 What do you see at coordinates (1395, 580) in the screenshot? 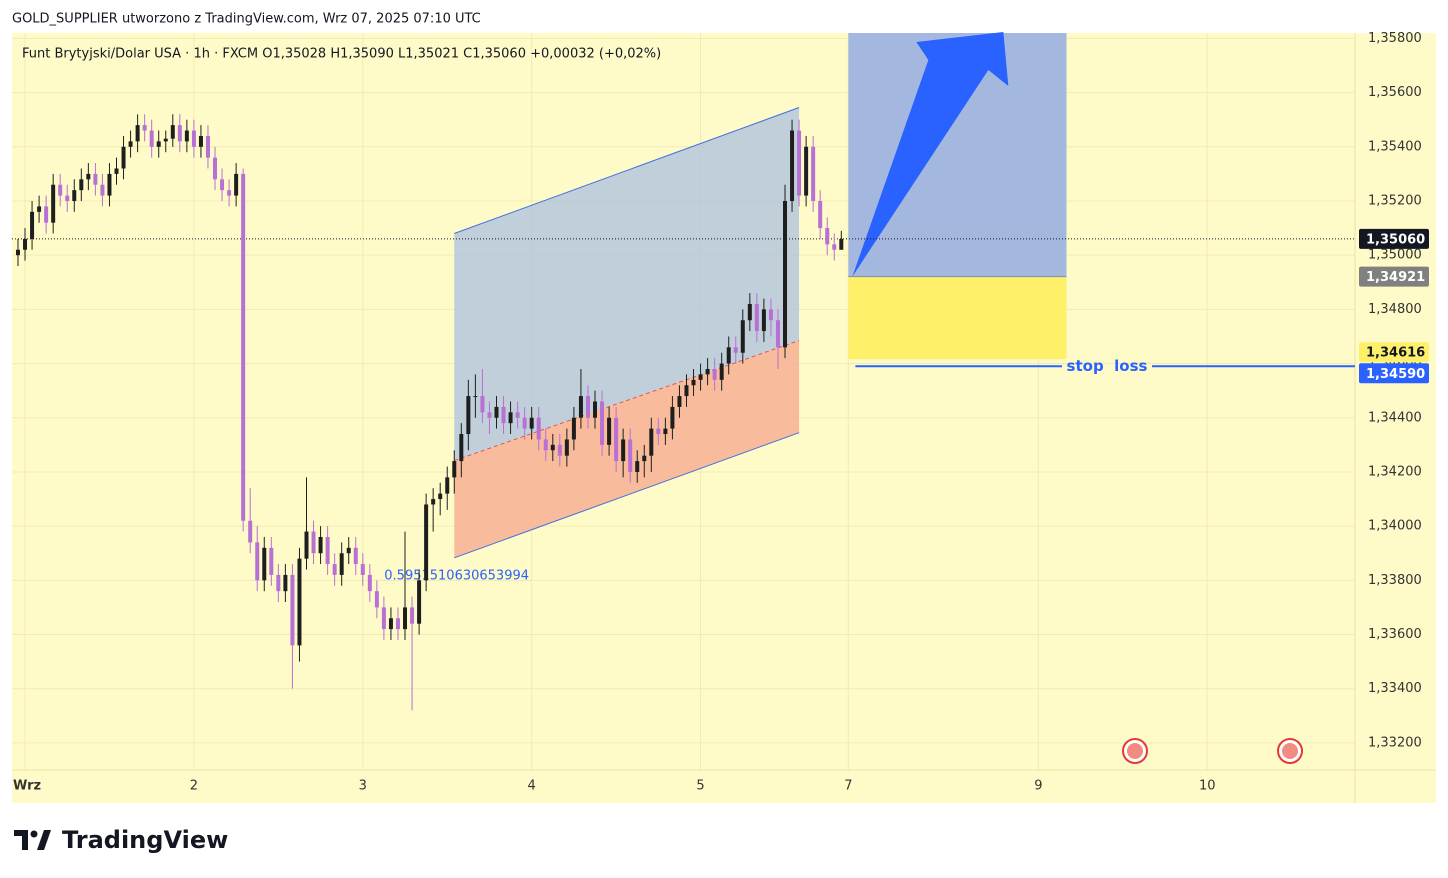
I see `y-tick-label: 1,33800` at bounding box center [1395, 580].